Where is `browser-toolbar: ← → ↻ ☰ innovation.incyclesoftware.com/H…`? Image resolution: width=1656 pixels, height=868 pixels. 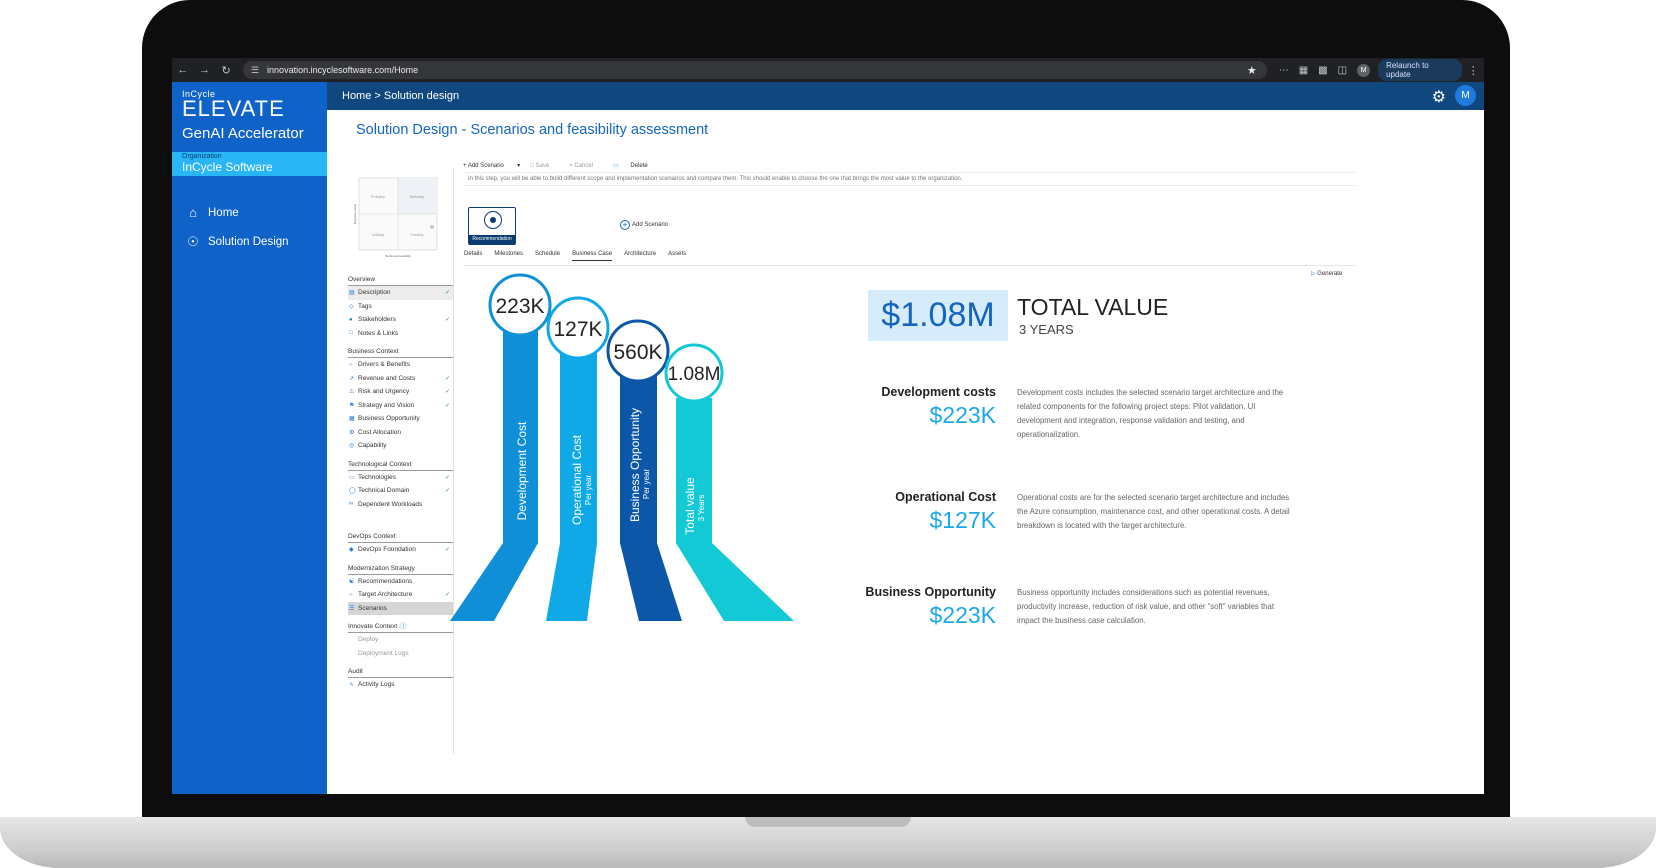 browser-toolbar: ← → ↻ ☰ innovation.incyclesoftware.com/H… is located at coordinates (828, 70).